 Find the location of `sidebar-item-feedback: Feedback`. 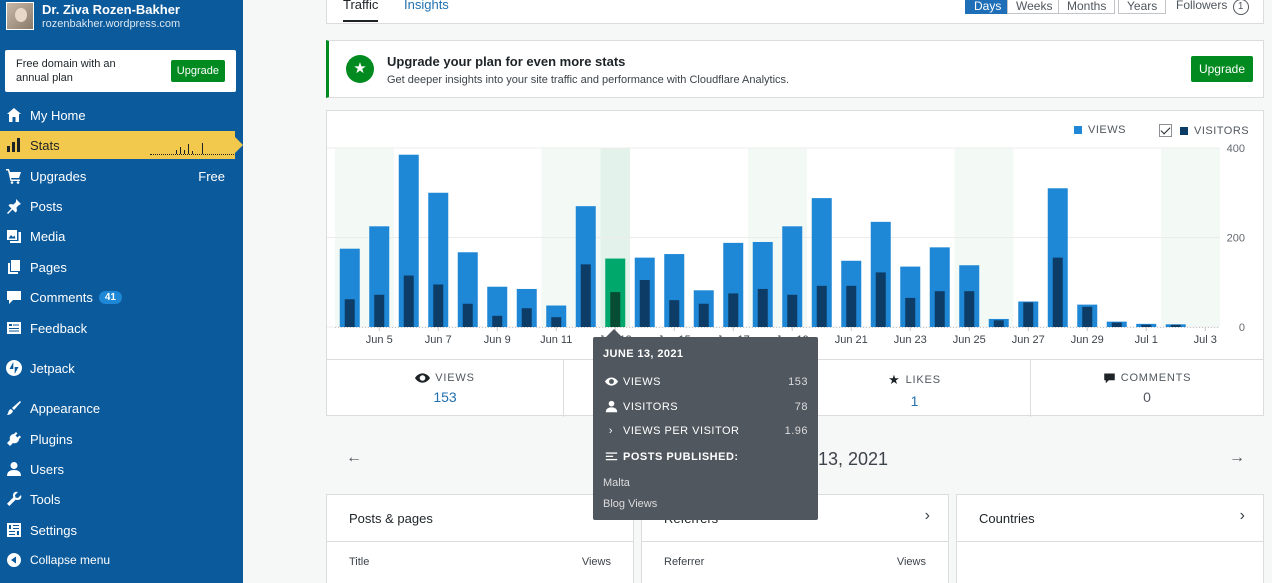

sidebar-item-feedback: Feedback is located at coordinates (121, 328).